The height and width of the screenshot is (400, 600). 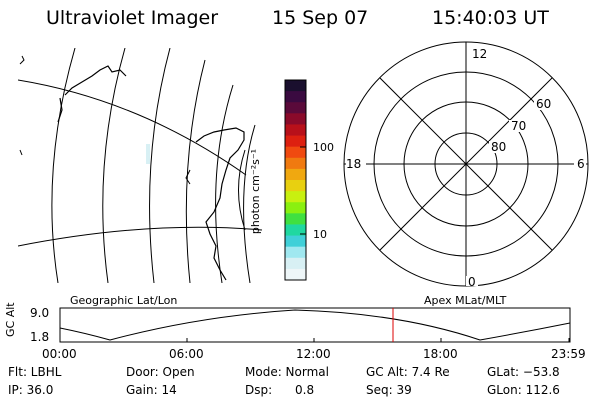 What do you see at coordinates (581, 164) in the screenshot?
I see `mlt-label-6: 6` at bounding box center [581, 164].